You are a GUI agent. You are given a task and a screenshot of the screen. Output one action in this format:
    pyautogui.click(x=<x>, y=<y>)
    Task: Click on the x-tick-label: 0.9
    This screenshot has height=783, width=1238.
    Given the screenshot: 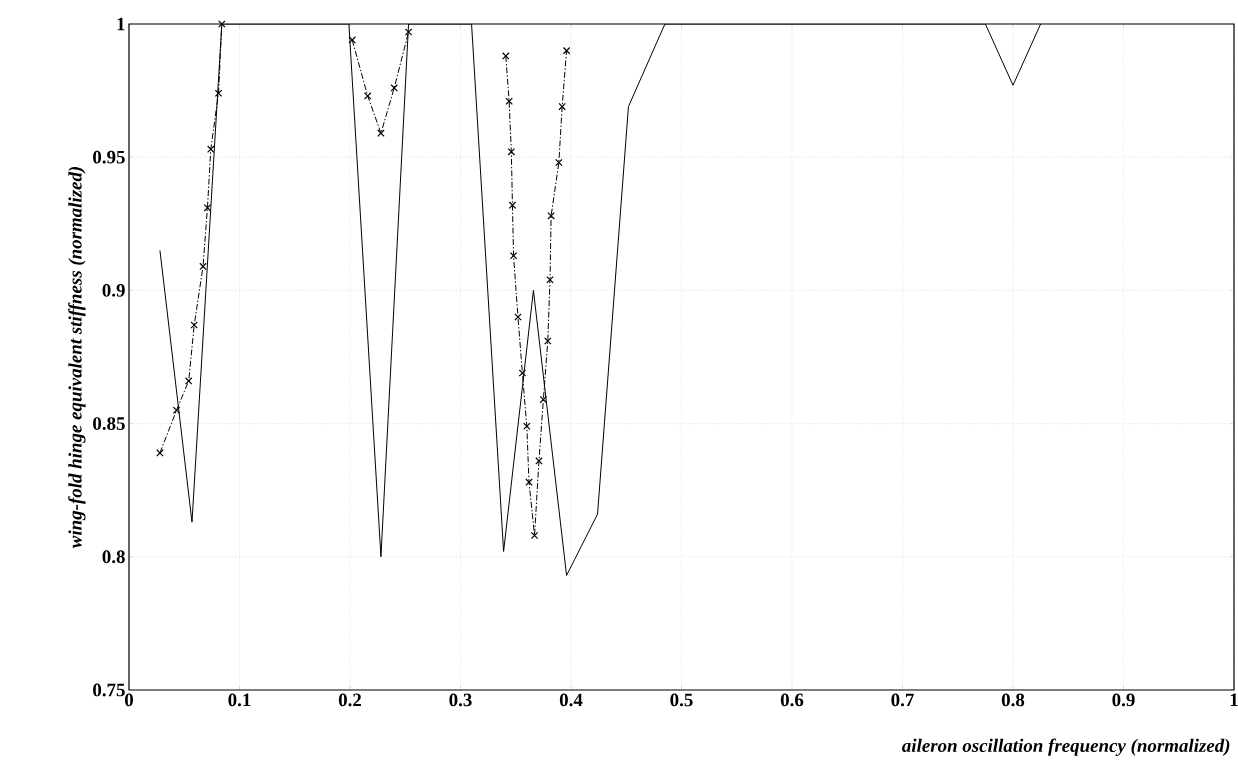 What is the action you would take?
    pyautogui.click(x=1123, y=700)
    